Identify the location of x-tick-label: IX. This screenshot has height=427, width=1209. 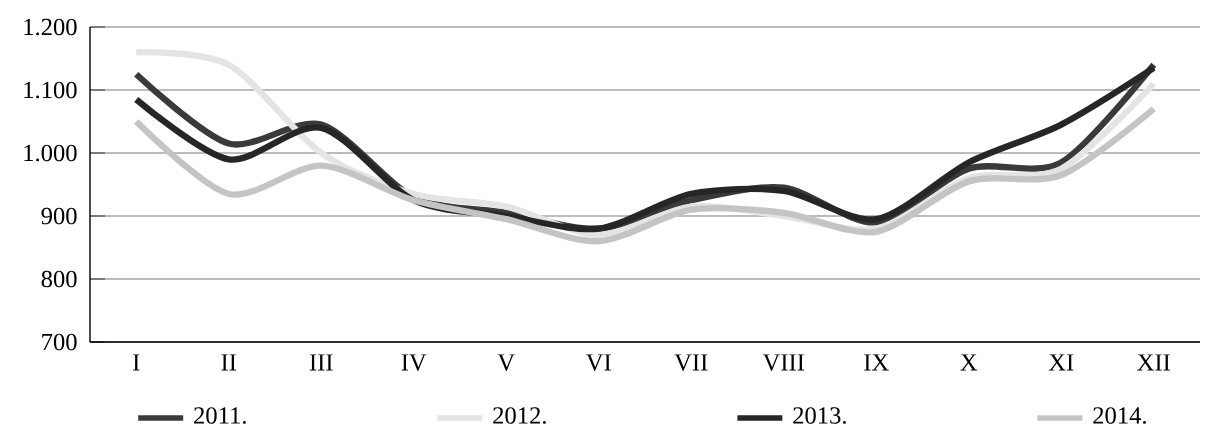
(876, 362).